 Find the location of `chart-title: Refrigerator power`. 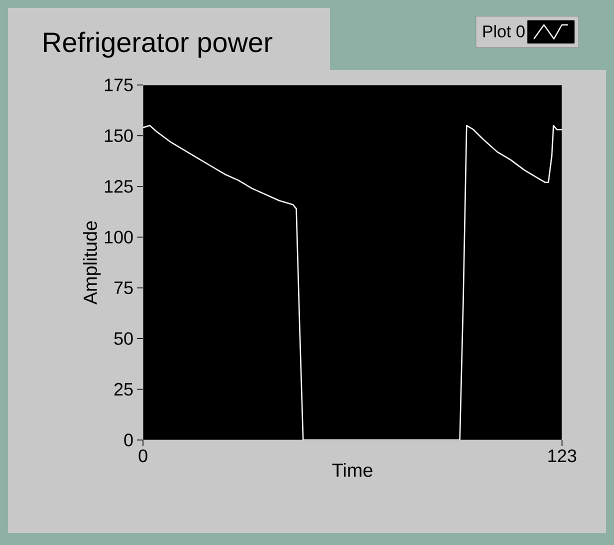

chart-title: Refrigerator power is located at coordinates (158, 45).